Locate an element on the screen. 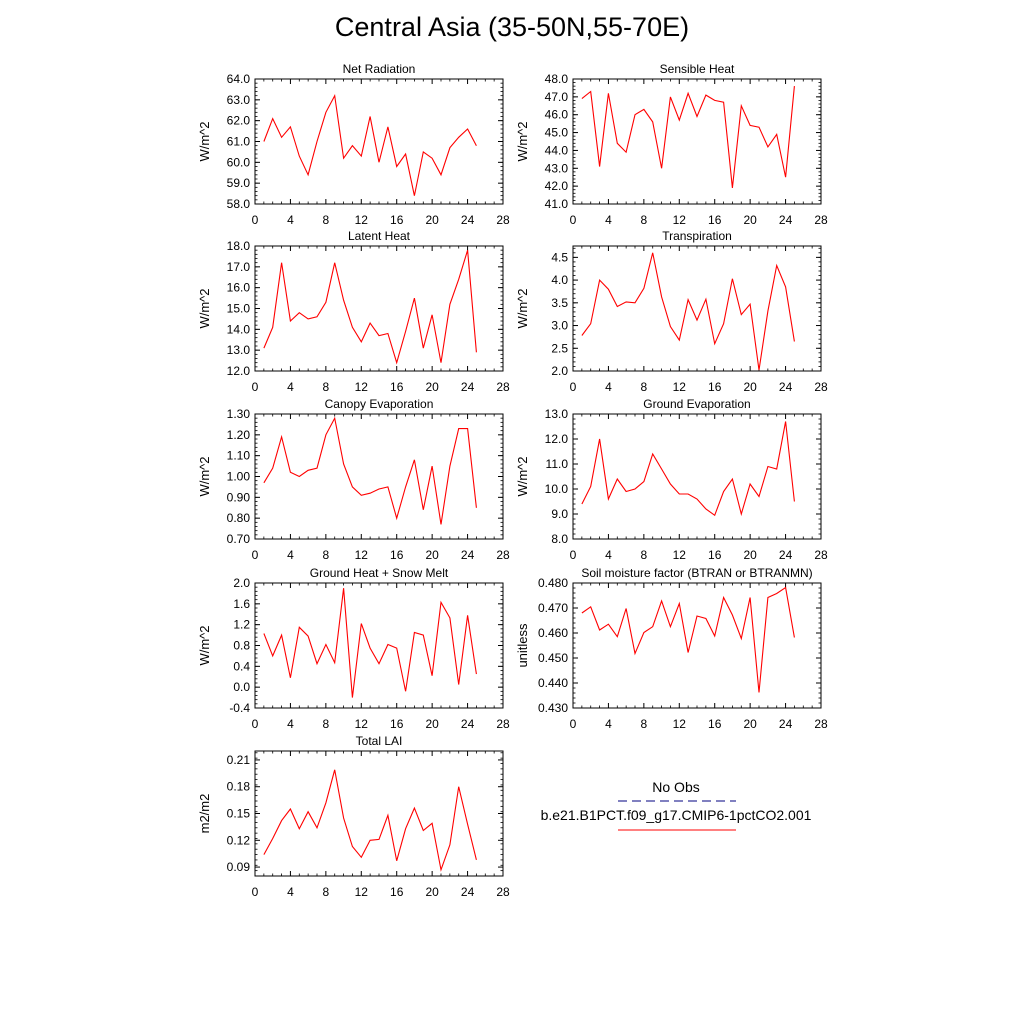 The image size is (1024, 1024). y-tick-label: 4.0 is located at coordinates (559, 280).